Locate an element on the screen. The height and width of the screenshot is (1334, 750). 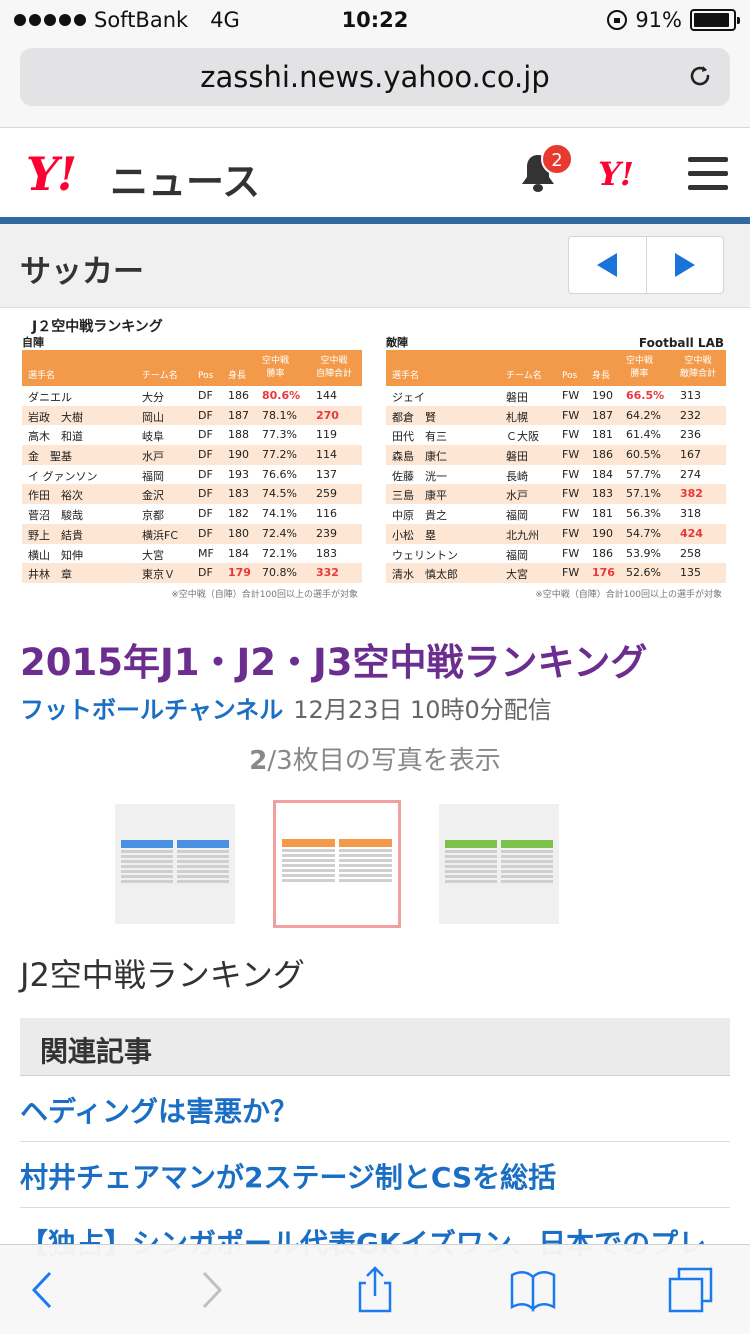
notification-badge: 2 is located at coordinates (557, 159).